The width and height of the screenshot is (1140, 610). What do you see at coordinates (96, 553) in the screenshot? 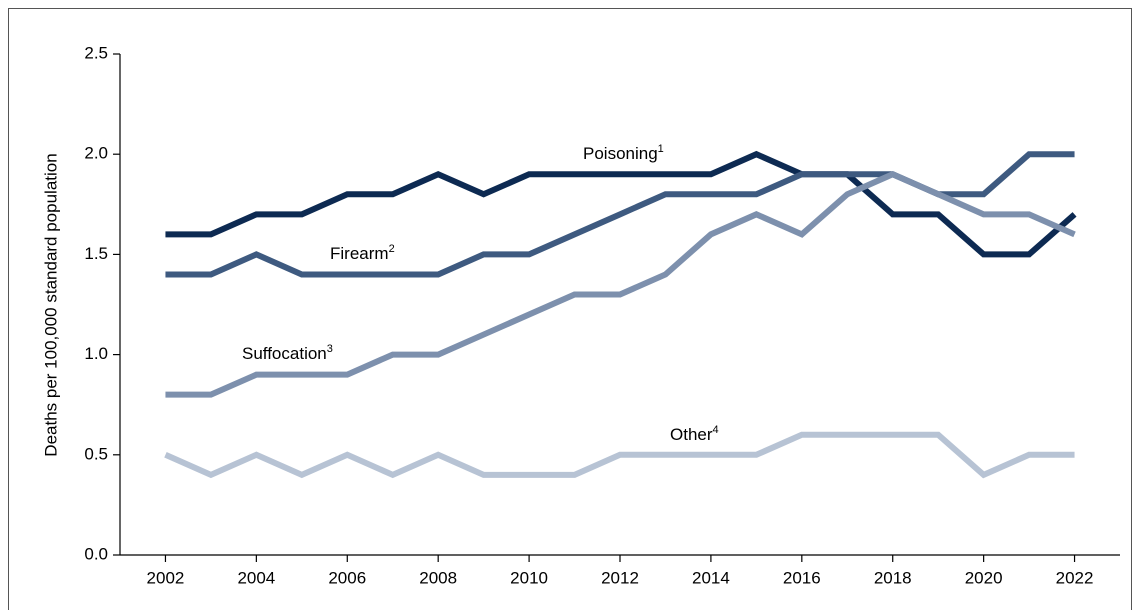
I see `y-tick-label: 0.0` at bounding box center [96, 553].